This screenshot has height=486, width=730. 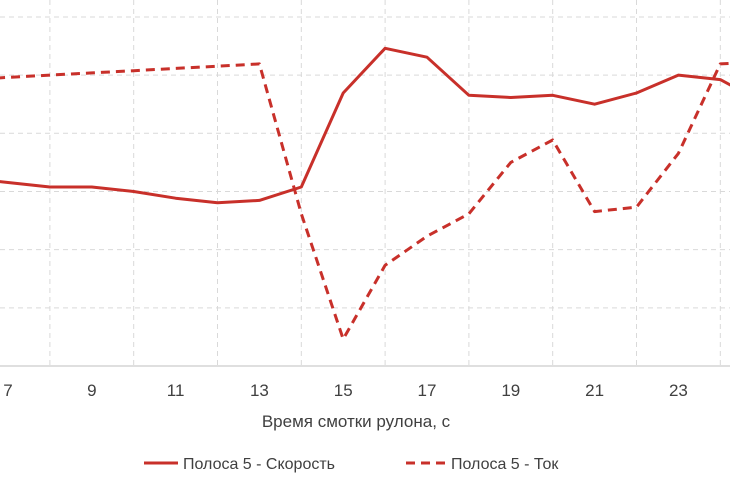 I want to click on x-tick-label: 13, so click(x=259, y=390).